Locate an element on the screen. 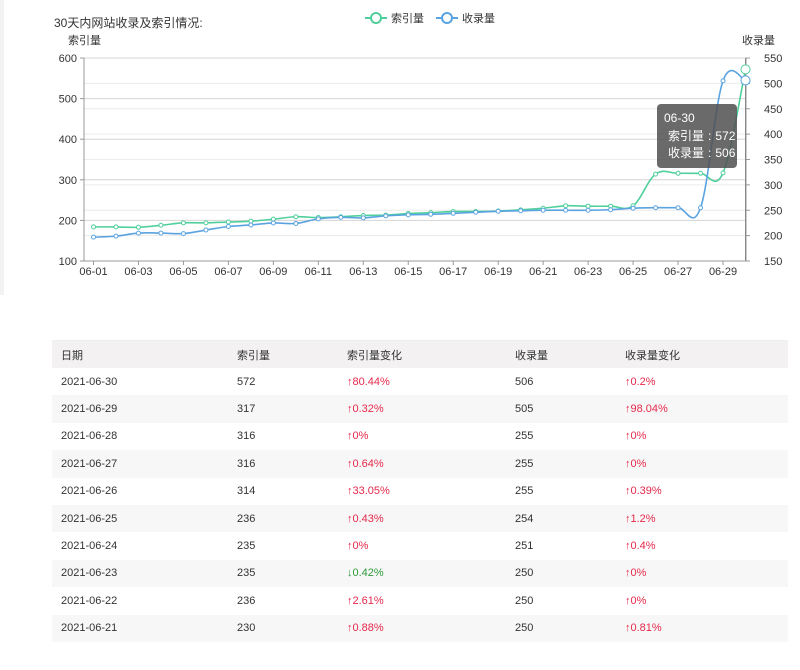  tooltip-incl-value: 506 is located at coordinates (725, 153).